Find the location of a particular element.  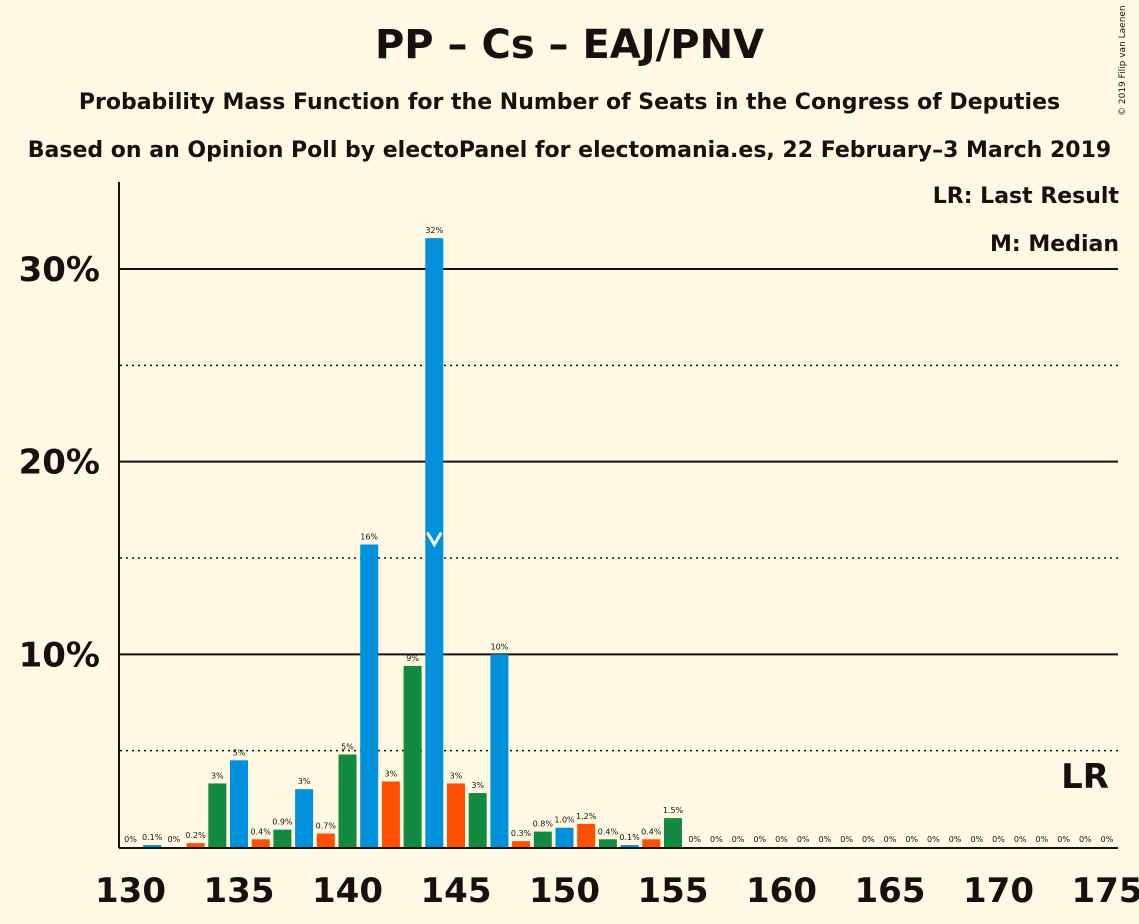

data-label: 0.8% is located at coordinates (543, 824).